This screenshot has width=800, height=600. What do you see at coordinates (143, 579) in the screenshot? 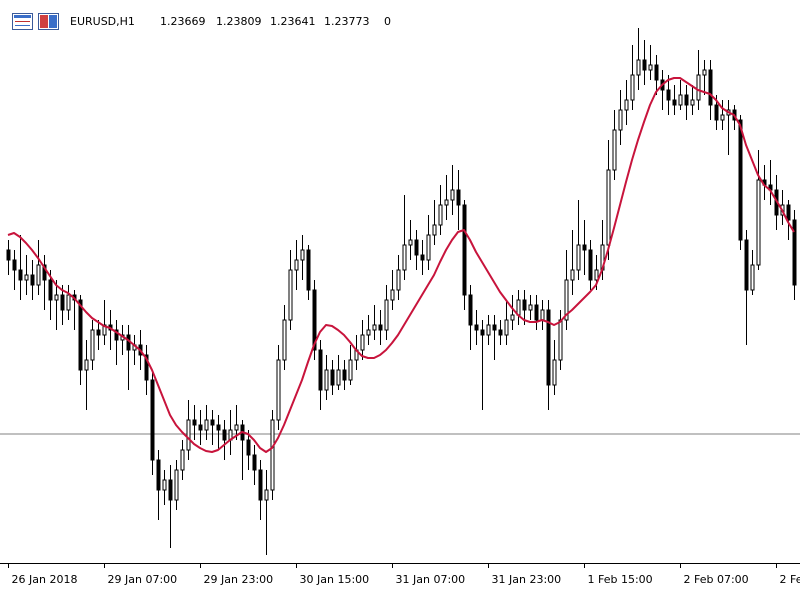
I see `time-label: 29 Jan 07:00` at bounding box center [143, 579].